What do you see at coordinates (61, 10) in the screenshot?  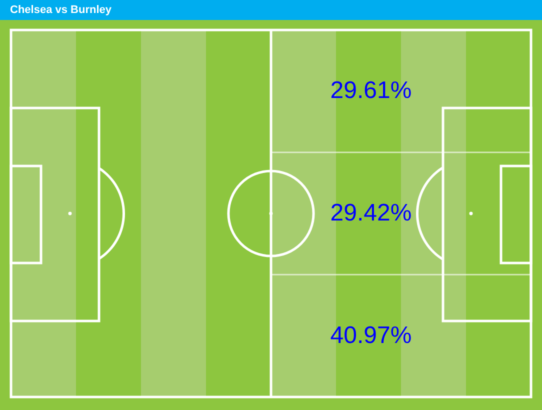 I see `text: Chelsea vs Burnley` at bounding box center [61, 10].